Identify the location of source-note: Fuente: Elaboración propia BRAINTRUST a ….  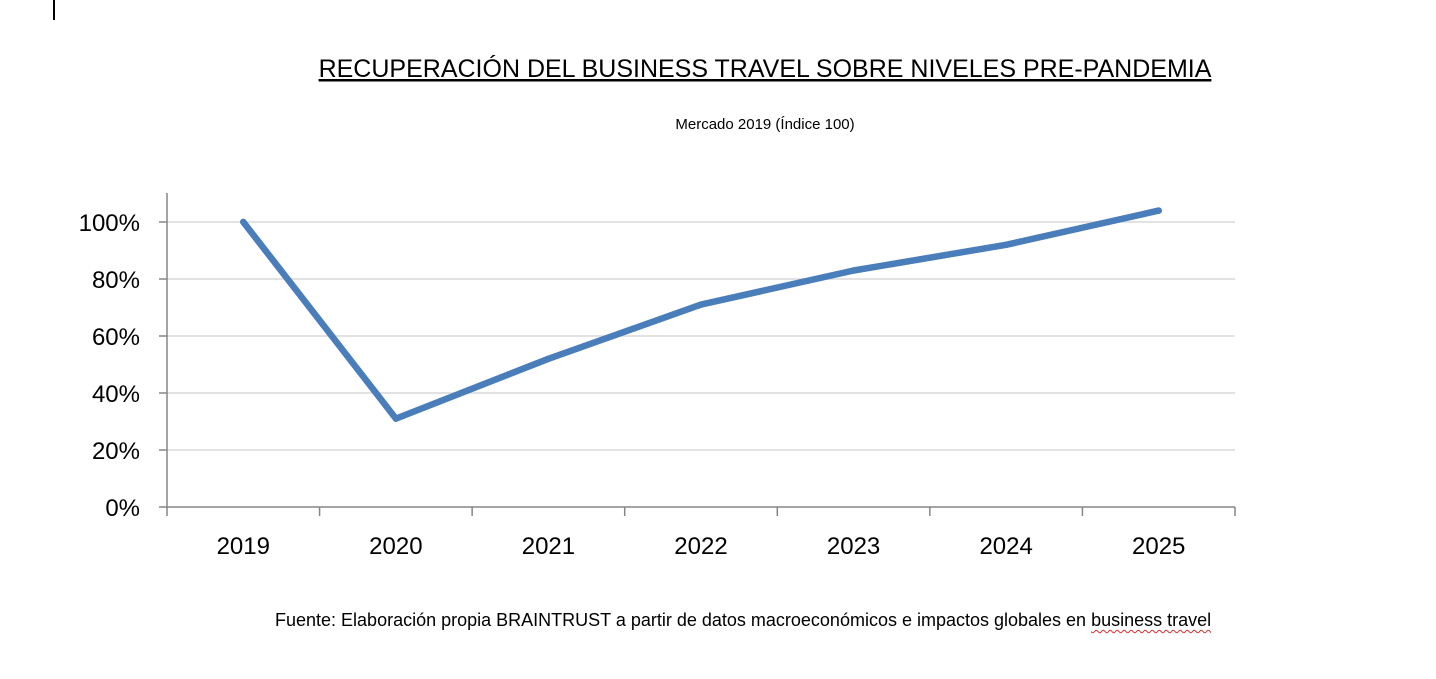
(743, 620).